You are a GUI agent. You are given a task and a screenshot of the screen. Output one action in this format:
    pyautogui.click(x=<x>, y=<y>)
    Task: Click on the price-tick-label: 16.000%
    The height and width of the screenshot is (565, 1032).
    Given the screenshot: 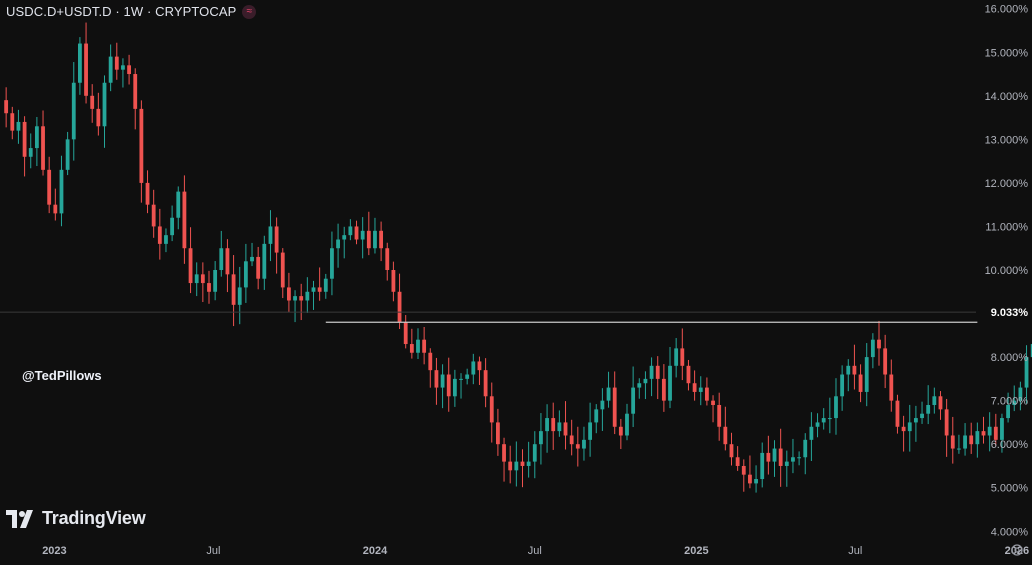 What is the action you would take?
    pyautogui.click(x=1007, y=10)
    